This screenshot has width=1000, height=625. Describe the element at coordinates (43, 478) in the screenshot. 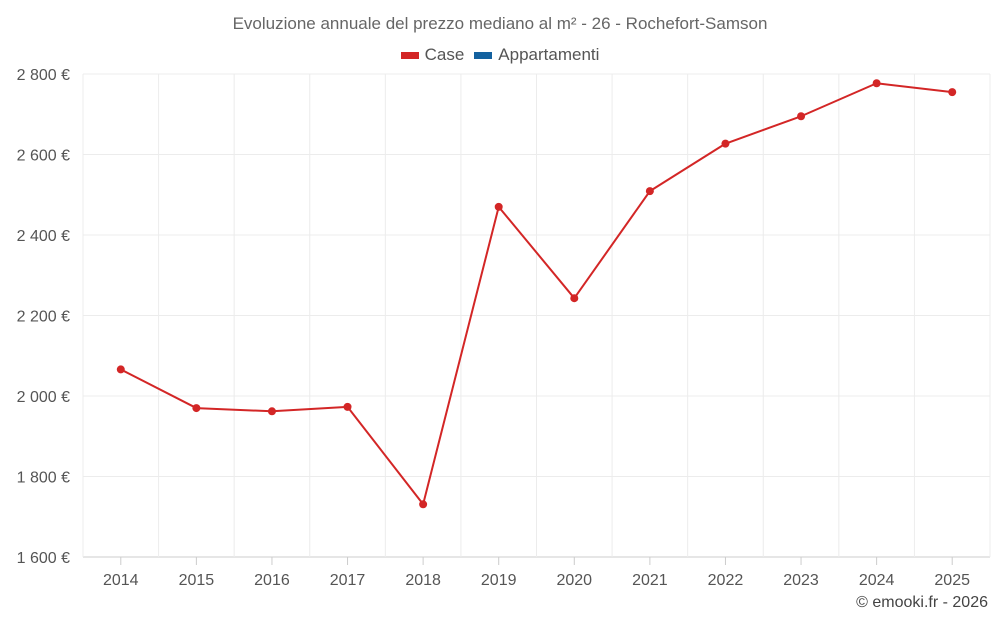

I see `y-tick-label: 1 800 €` at that location.